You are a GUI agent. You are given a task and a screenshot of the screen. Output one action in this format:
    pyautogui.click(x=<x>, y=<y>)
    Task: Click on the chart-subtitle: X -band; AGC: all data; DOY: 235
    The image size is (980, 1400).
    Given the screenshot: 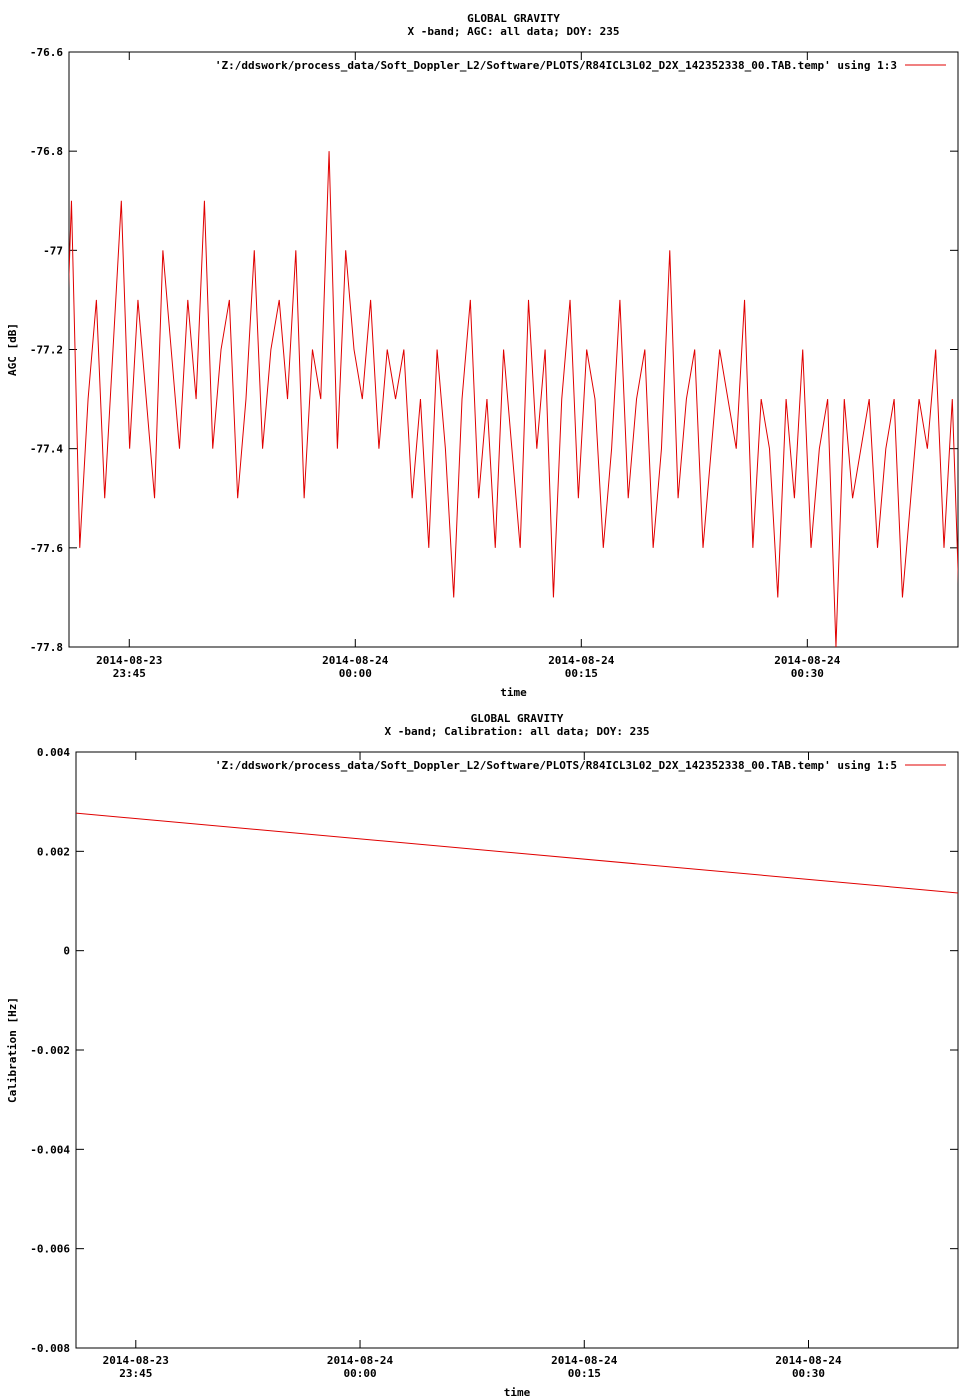 What is the action you would take?
    pyautogui.click(x=514, y=31)
    